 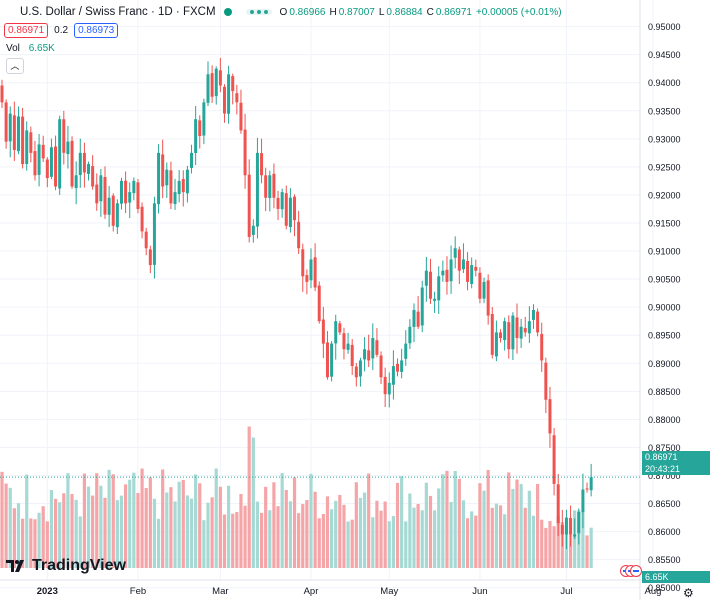 What do you see at coordinates (688, 593) in the screenshot?
I see `gear-icon: ⚙` at bounding box center [688, 593].